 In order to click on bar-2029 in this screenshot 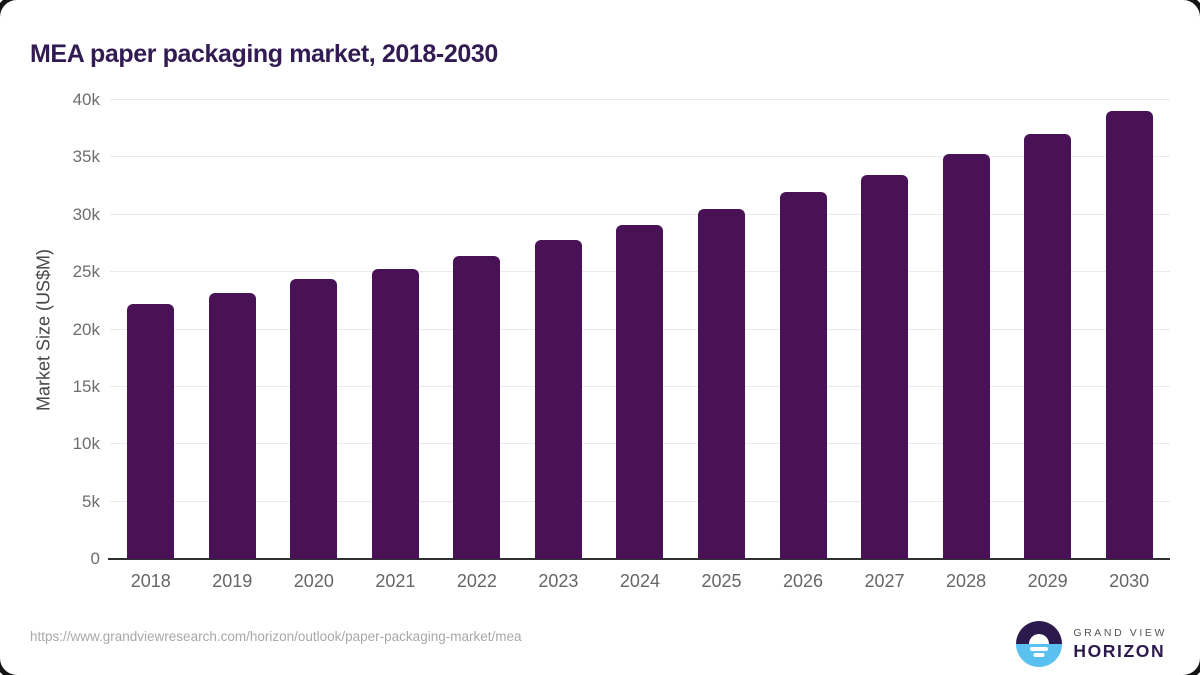, I will do `click(1048, 346)`.